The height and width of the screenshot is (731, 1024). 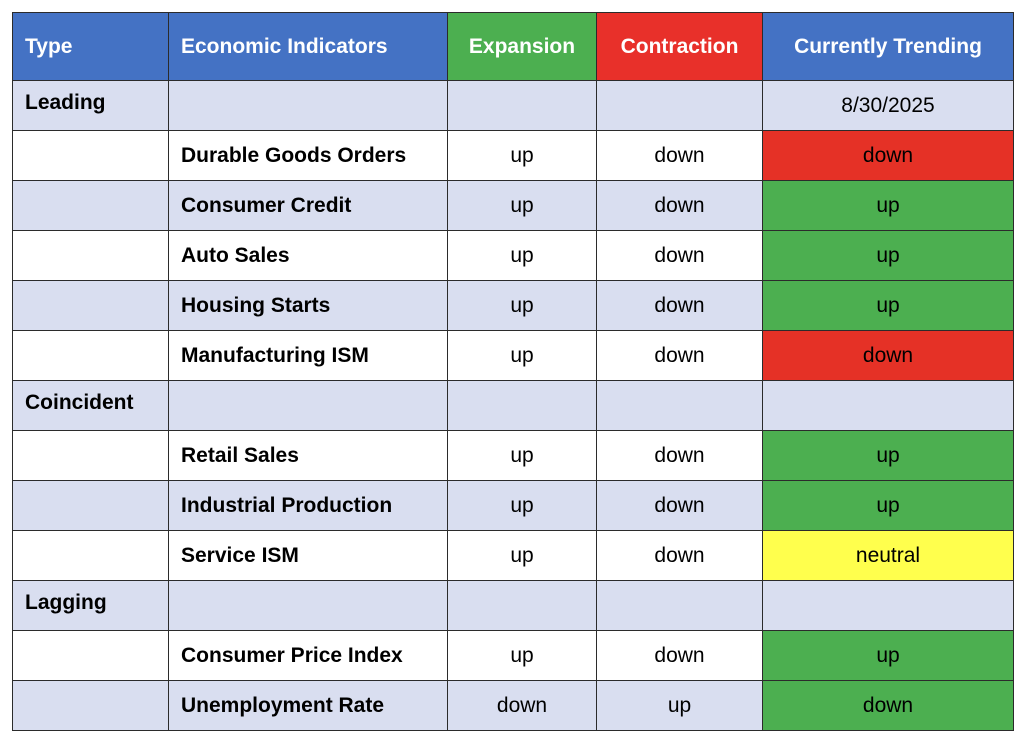 I want to click on table-row: Consumer Price Index up down up, so click(x=513, y=655).